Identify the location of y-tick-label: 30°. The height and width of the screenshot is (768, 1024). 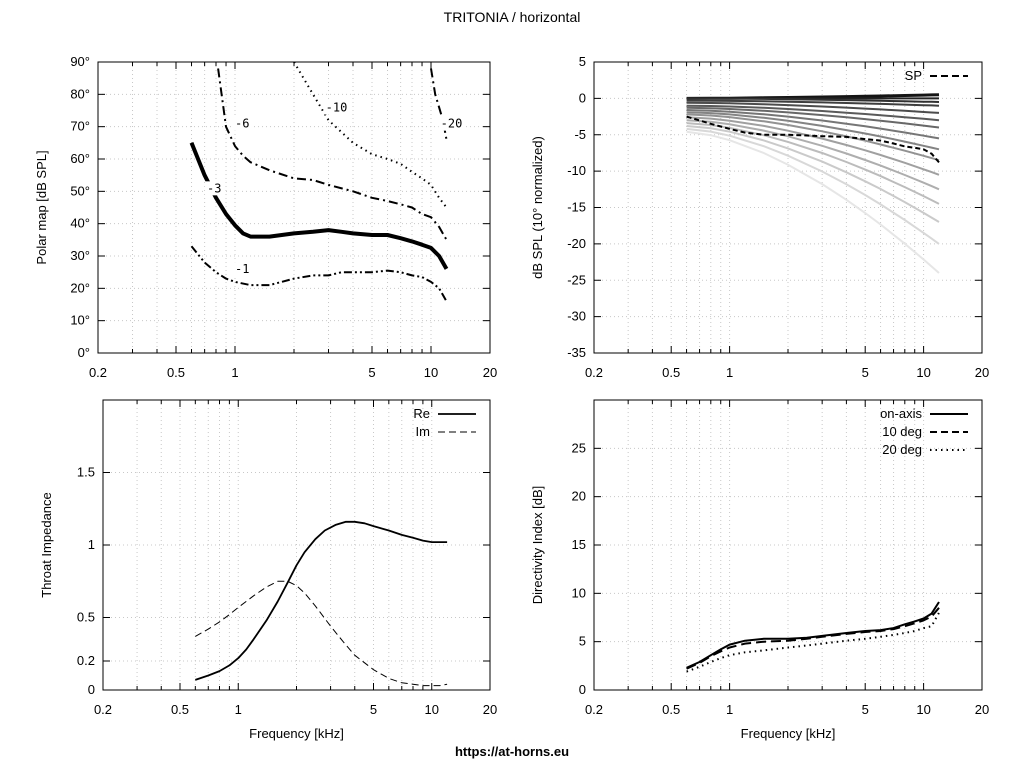
(80, 255).